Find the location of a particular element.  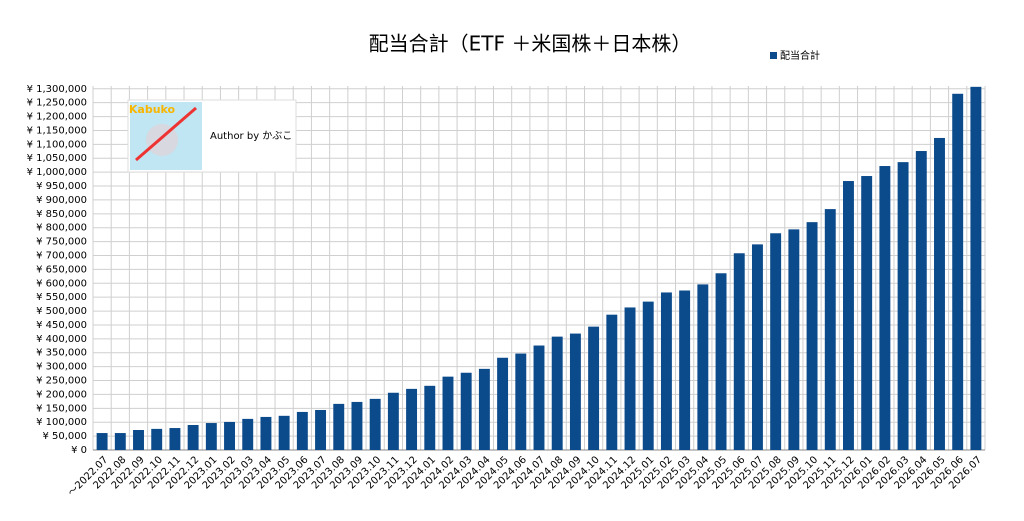

y-tick-label: ¥ 500,000 is located at coordinates (61, 311).